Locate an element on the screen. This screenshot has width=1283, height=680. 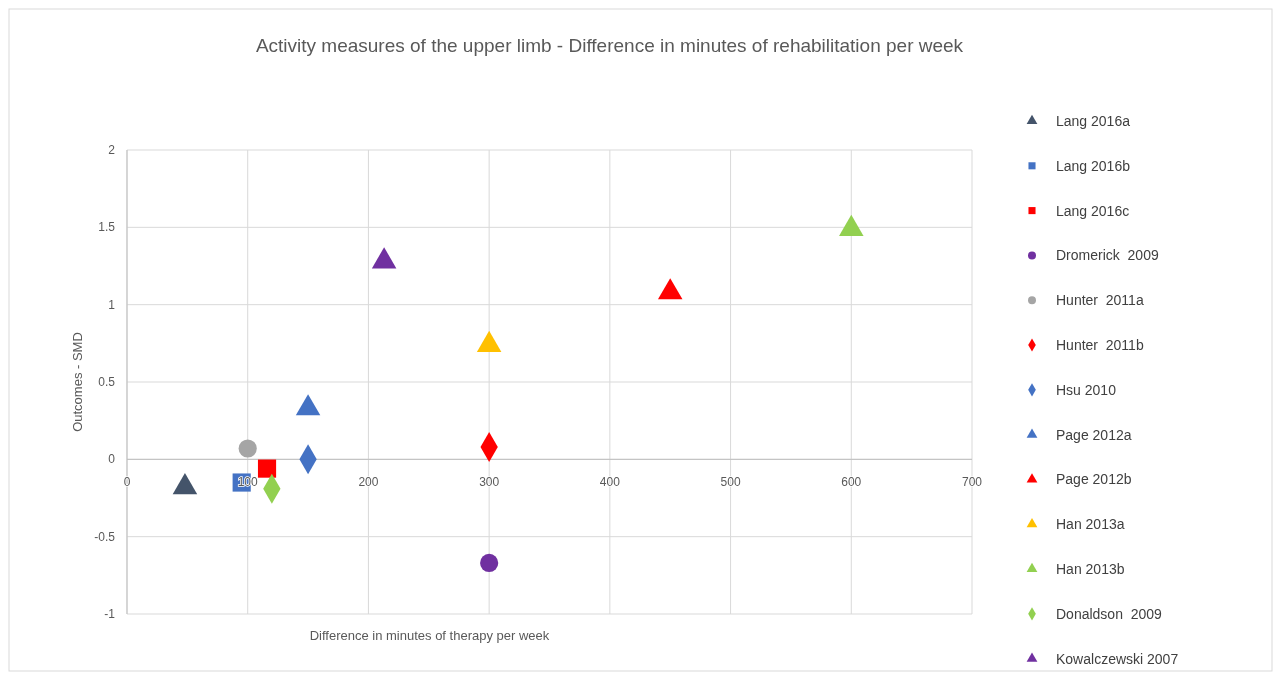
y-tick-label: -0.5 is located at coordinates (105, 536).